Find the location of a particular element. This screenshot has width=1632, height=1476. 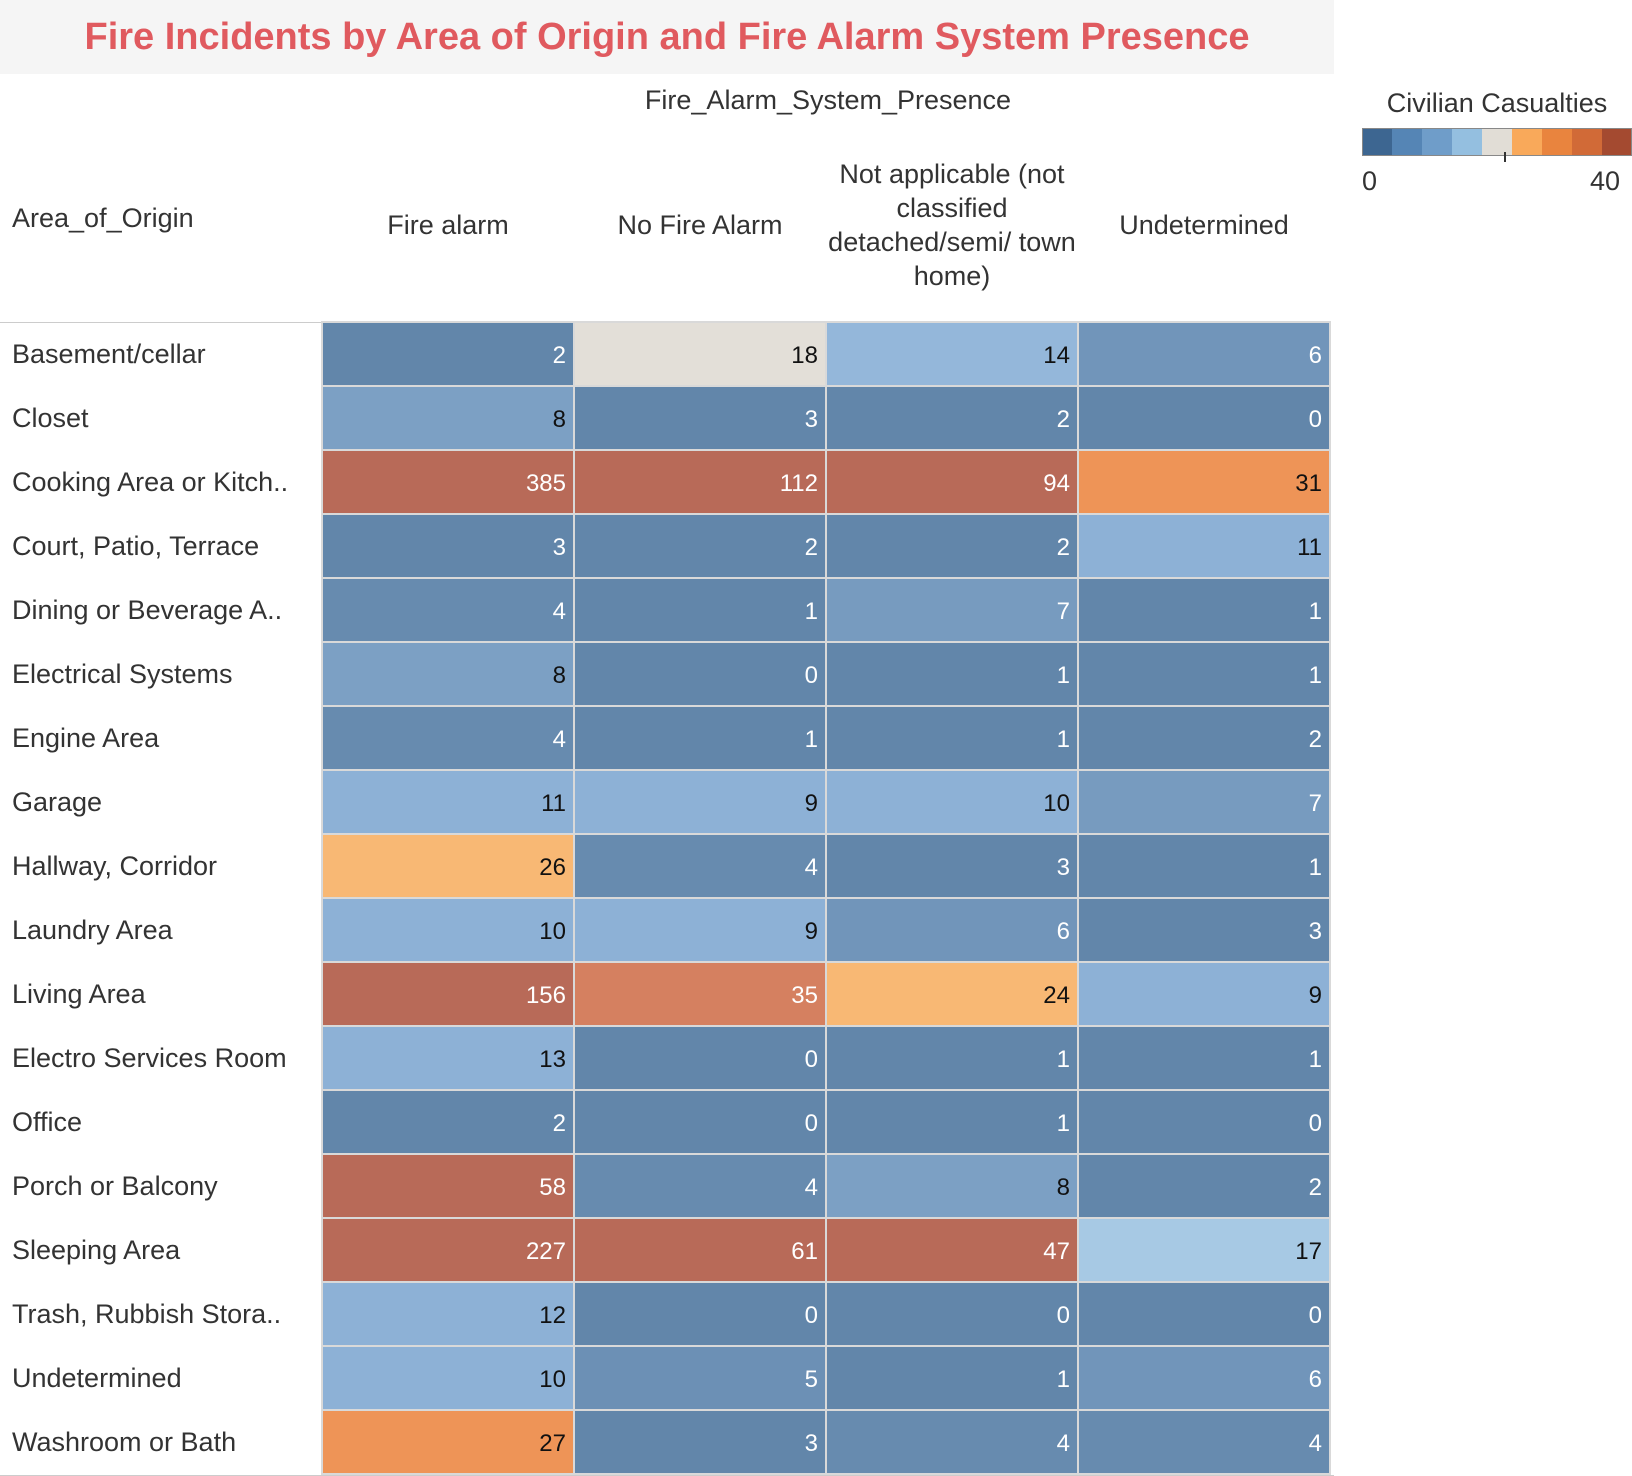

row-label: Sleeping Area is located at coordinates (96, 1250).